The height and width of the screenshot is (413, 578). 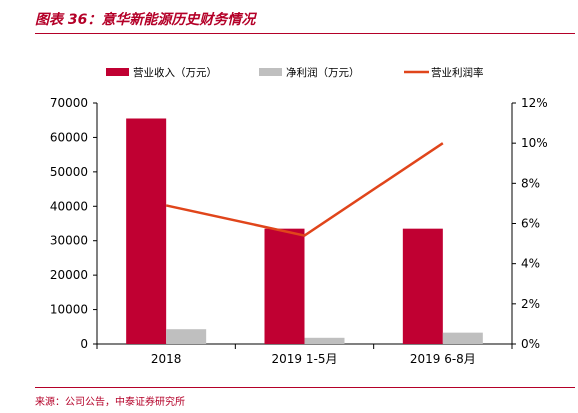 I want to click on y-left-tick-label: 50000, so click(x=69, y=172).